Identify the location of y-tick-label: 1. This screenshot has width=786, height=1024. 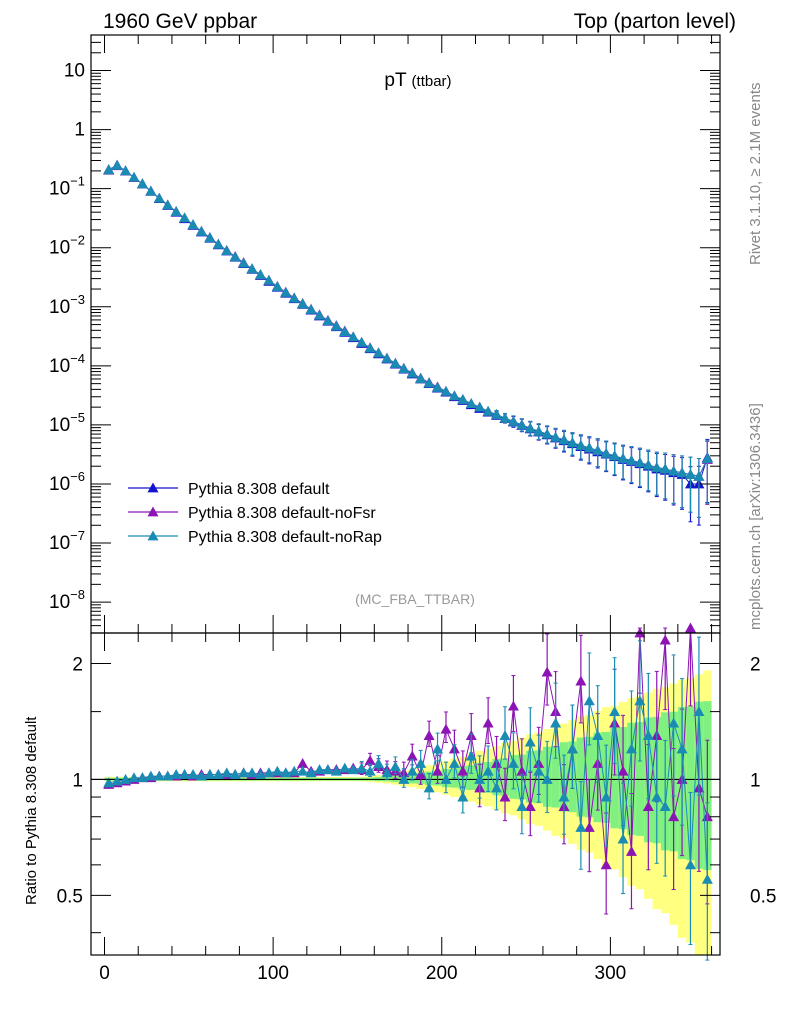
(79, 130).